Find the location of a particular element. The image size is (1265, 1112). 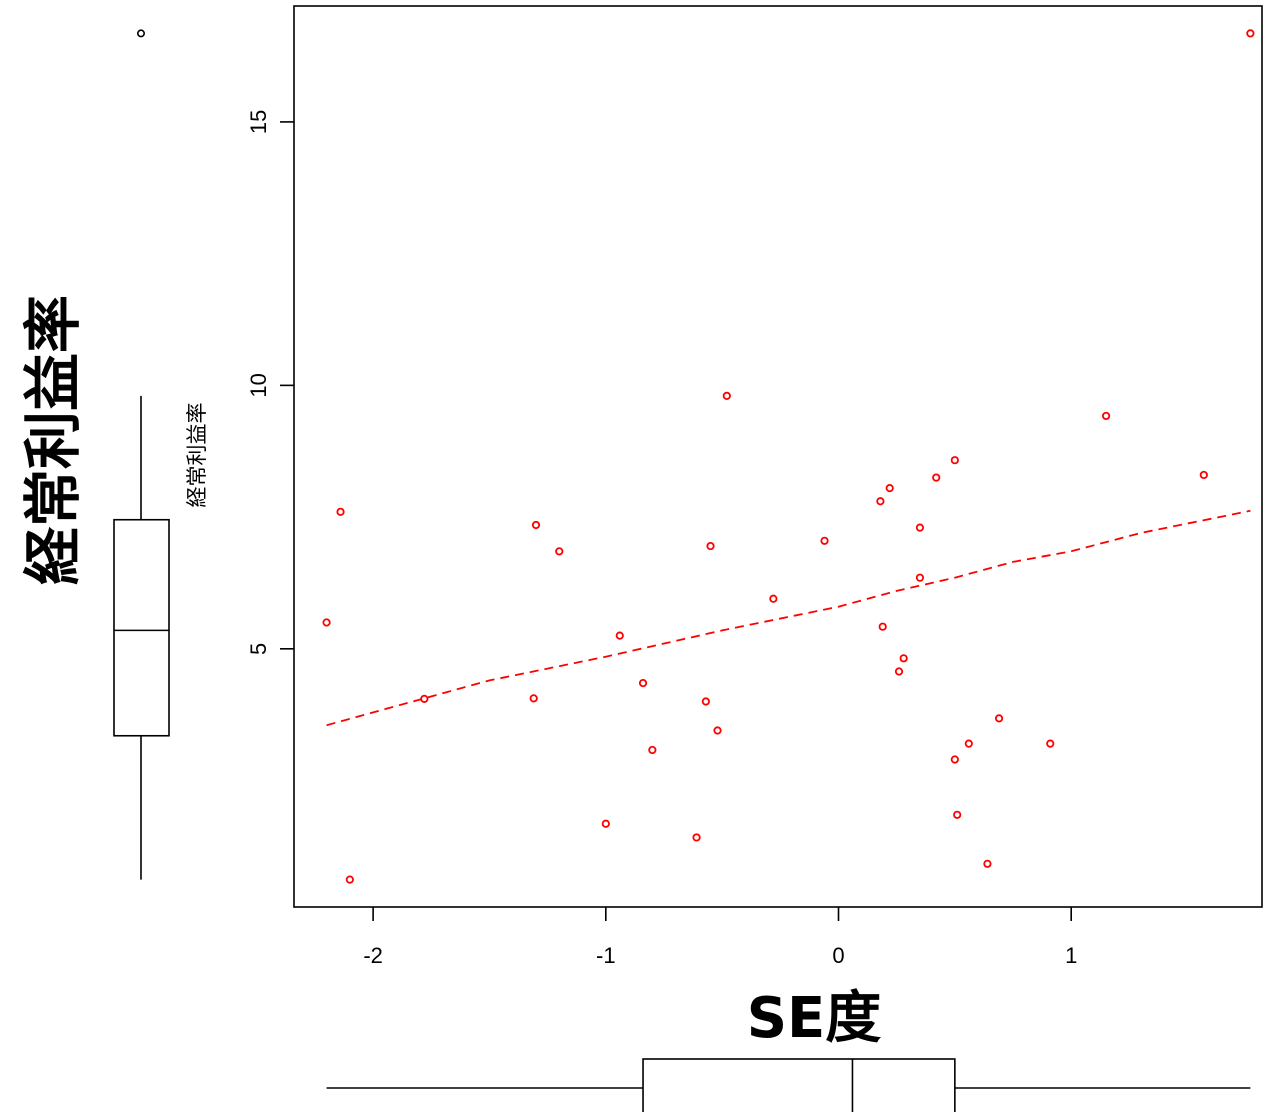

trend-line is located at coordinates (788, 618).